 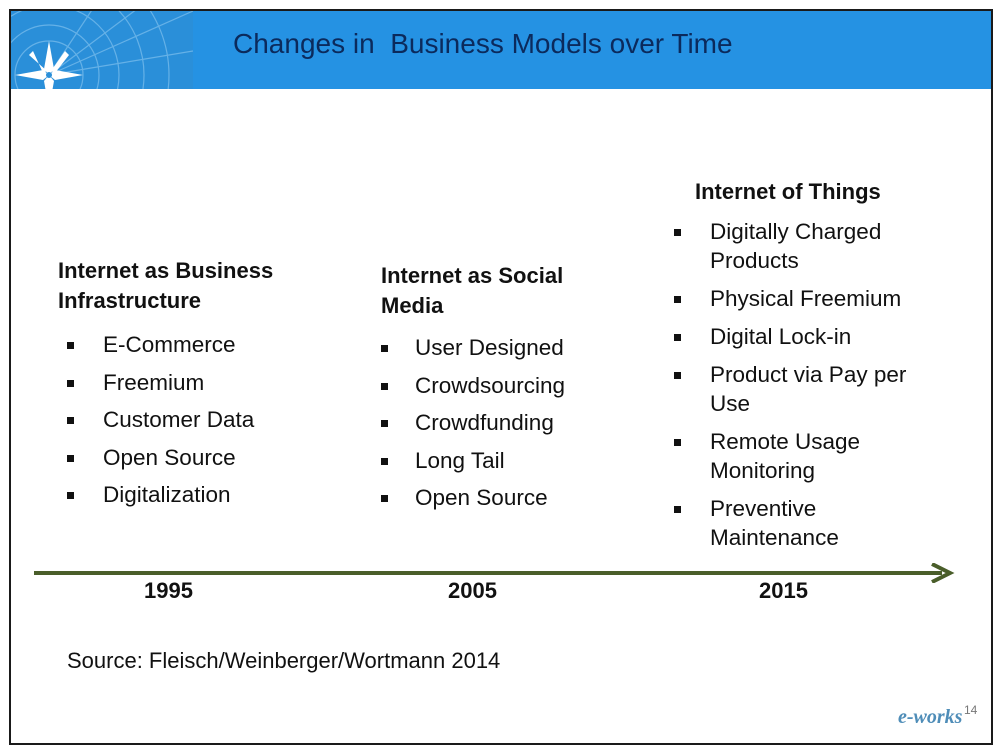 What do you see at coordinates (494, 573) in the screenshot?
I see `timeline-arrow-icon` at bounding box center [494, 573].